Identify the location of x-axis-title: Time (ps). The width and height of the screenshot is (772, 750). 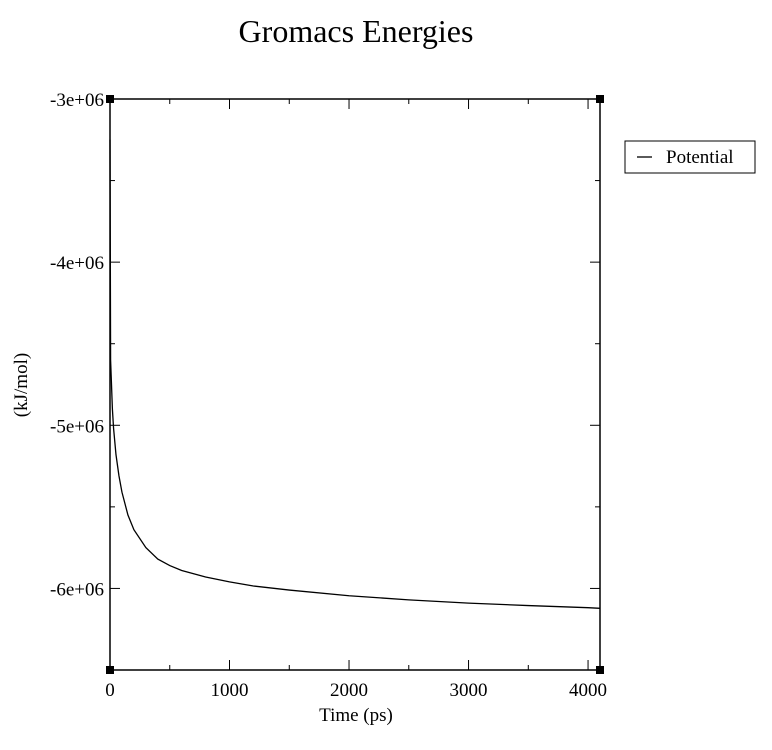
(356, 715).